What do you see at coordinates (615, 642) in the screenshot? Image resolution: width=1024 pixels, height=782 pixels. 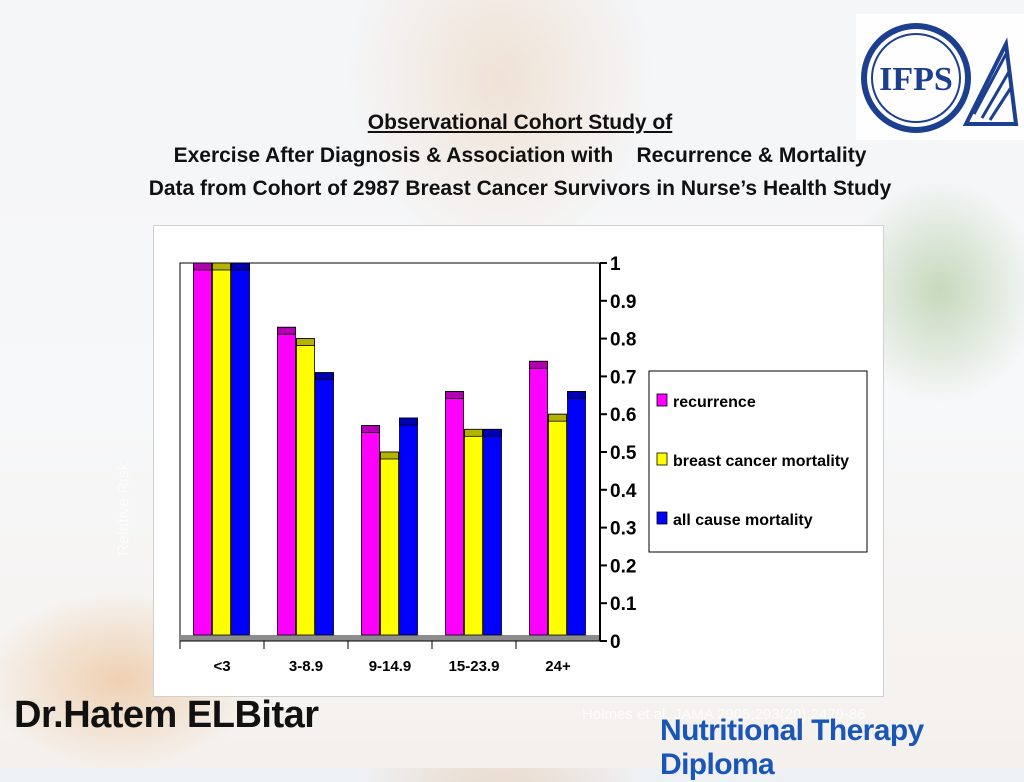 I see `y-tick-label: 0` at bounding box center [615, 642].